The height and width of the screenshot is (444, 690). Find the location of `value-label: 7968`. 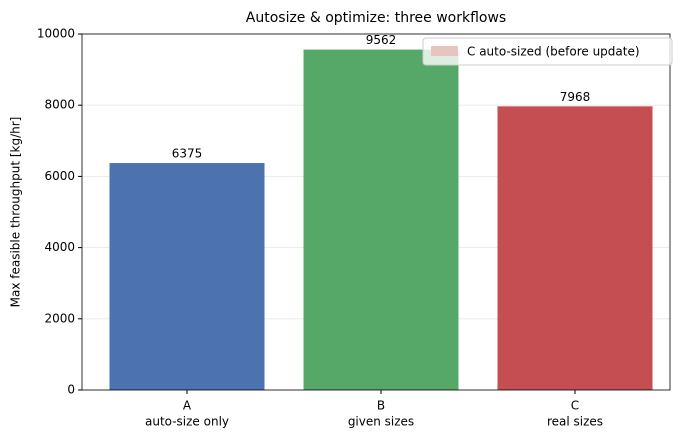

value-label: 7968 is located at coordinates (575, 97).